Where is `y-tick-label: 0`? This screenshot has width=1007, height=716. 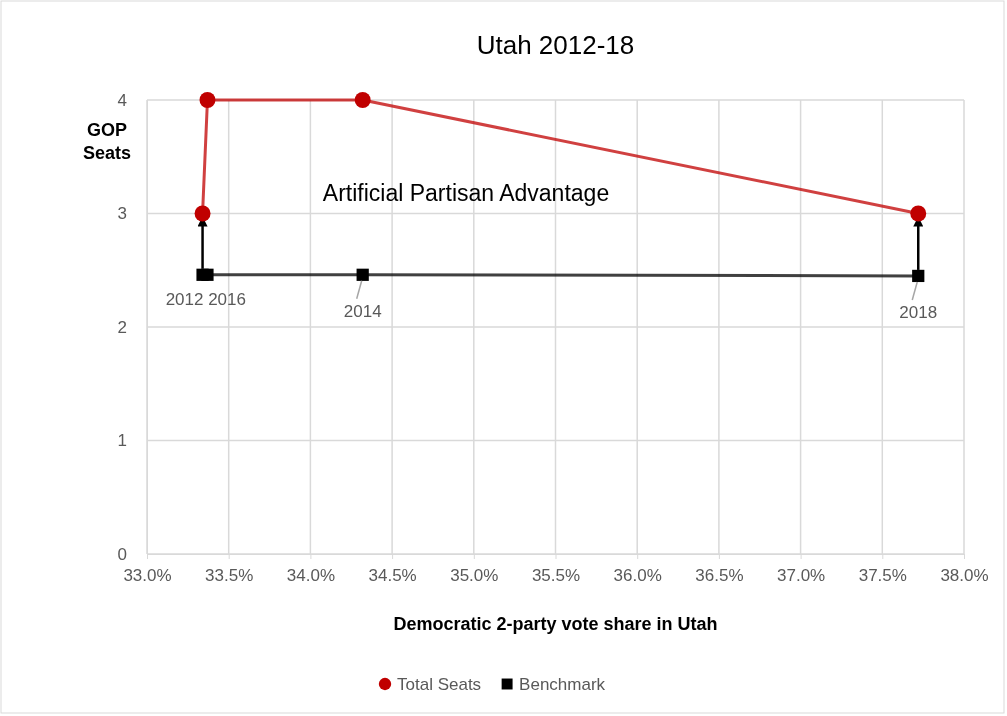 y-tick-label: 0 is located at coordinates (122, 554).